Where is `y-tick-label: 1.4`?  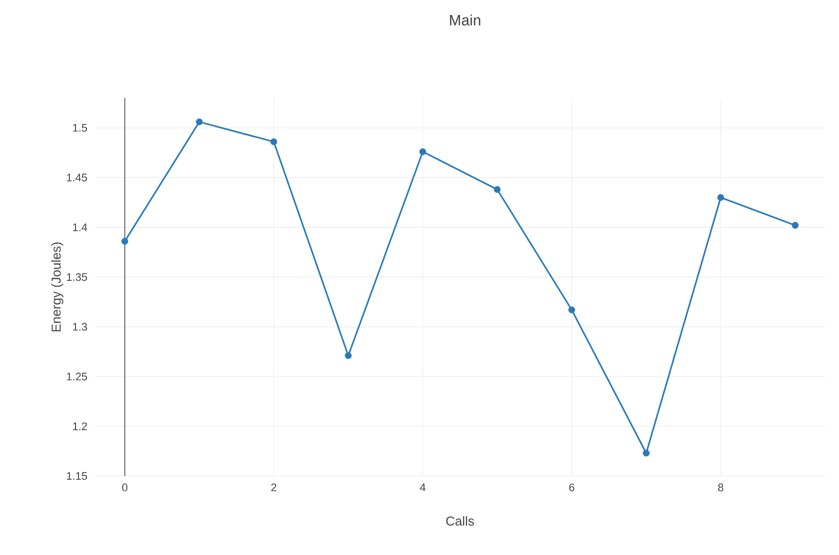
y-tick-label: 1.4 is located at coordinates (80, 228).